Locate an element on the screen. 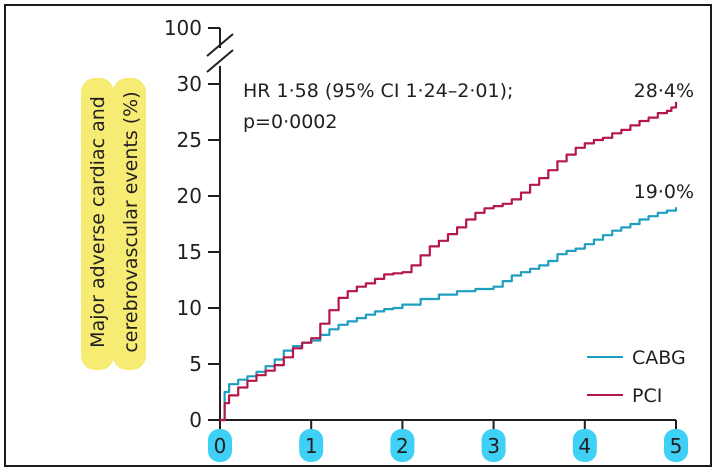 The width and height of the screenshot is (718, 473). y-ticks: 0 5 10 15 20 25 30 is located at coordinates (198, 252).